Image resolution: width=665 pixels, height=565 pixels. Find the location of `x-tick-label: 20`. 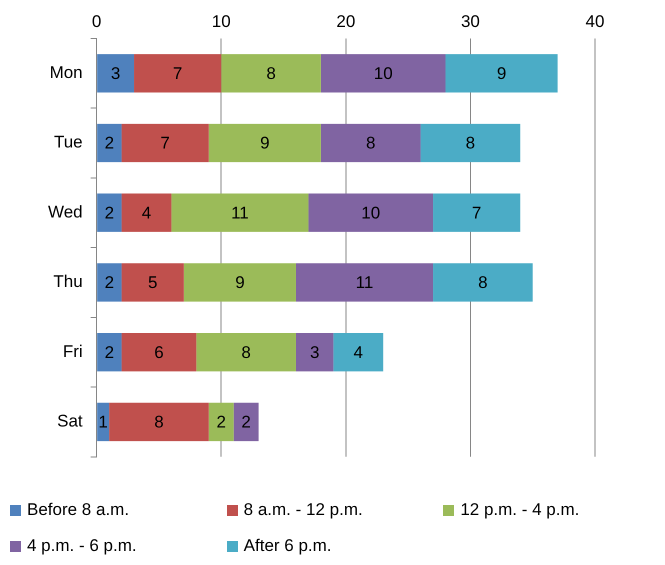

x-tick-label: 20 is located at coordinates (346, 21).